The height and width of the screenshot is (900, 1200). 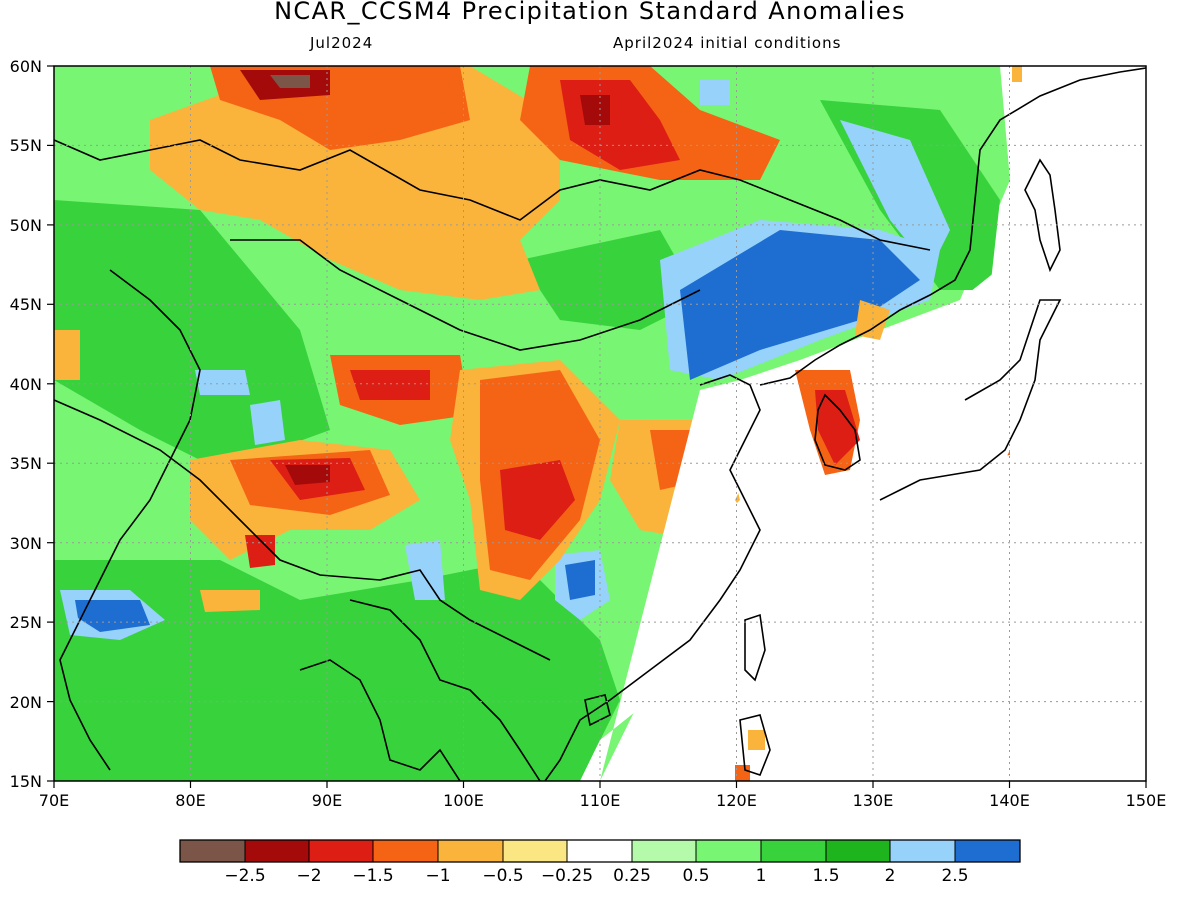 What do you see at coordinates (372, 876) in the screenshot?
I see `colorbar-label-3: −1.5` at bounding box center [372, 876].